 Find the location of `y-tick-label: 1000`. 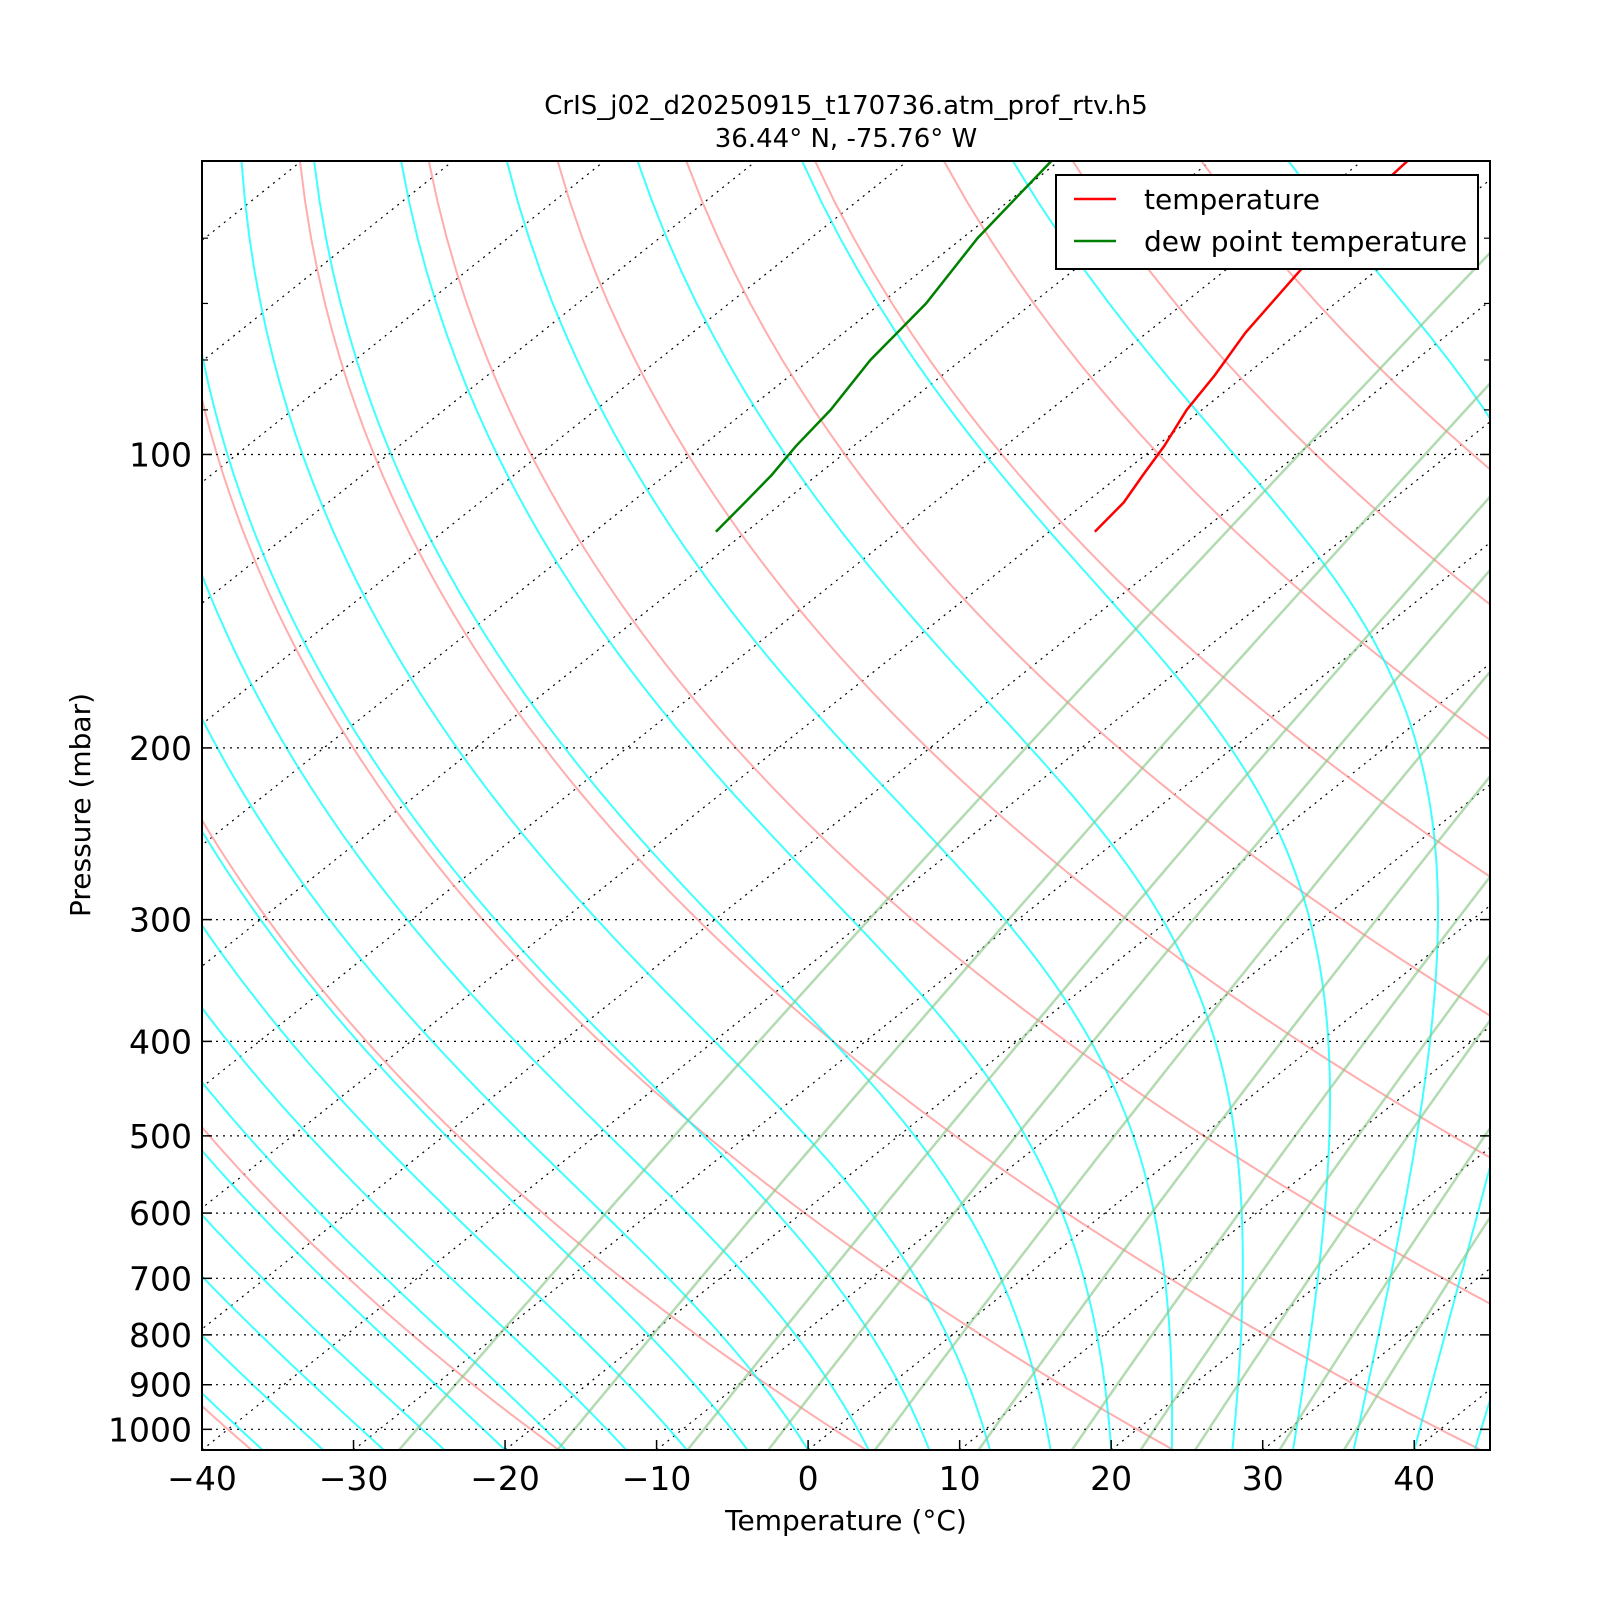

y-tick-label: 1000 is located at coordinates (150, 1429).